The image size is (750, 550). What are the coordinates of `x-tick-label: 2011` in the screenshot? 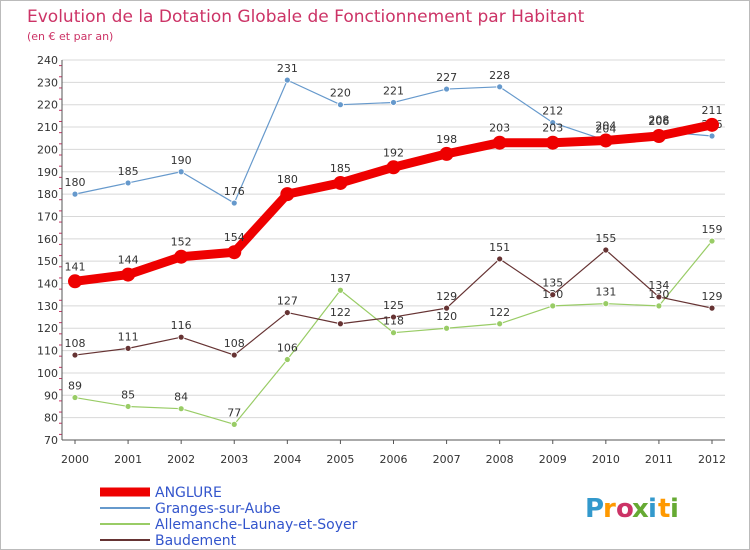 It's located at (659, 459).